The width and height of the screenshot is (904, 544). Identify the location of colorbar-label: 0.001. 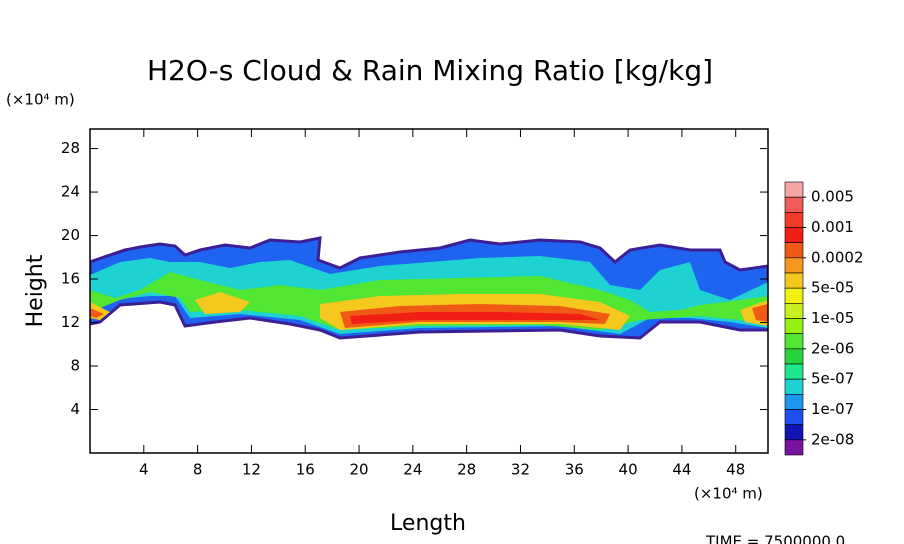
(832, 227).